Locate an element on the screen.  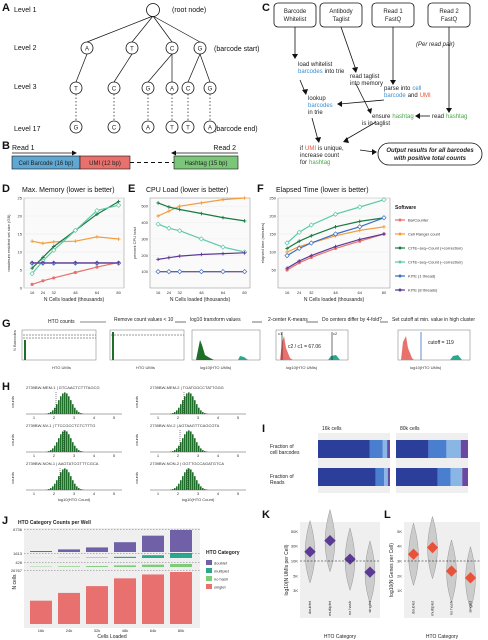
flow-parse: parse into cell barcode and UMI is located at coordinates (407, 92).